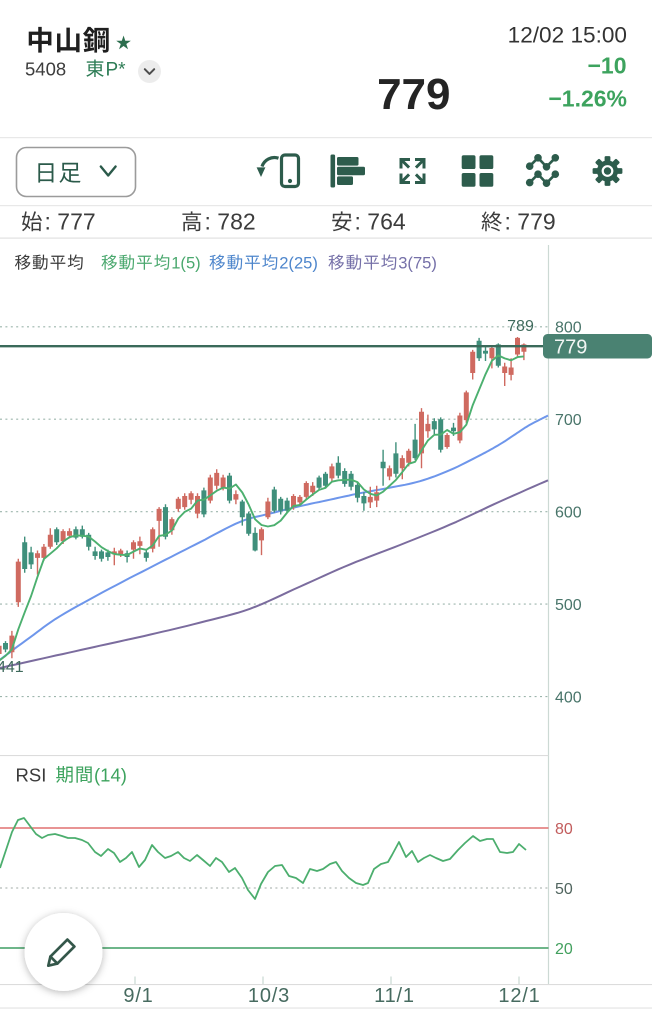 This screenshot has width=652, height=1024. Describe the element at coordinates (230, 222) in the screenshot. I see `svg-text:: 782: : 782` at that location.